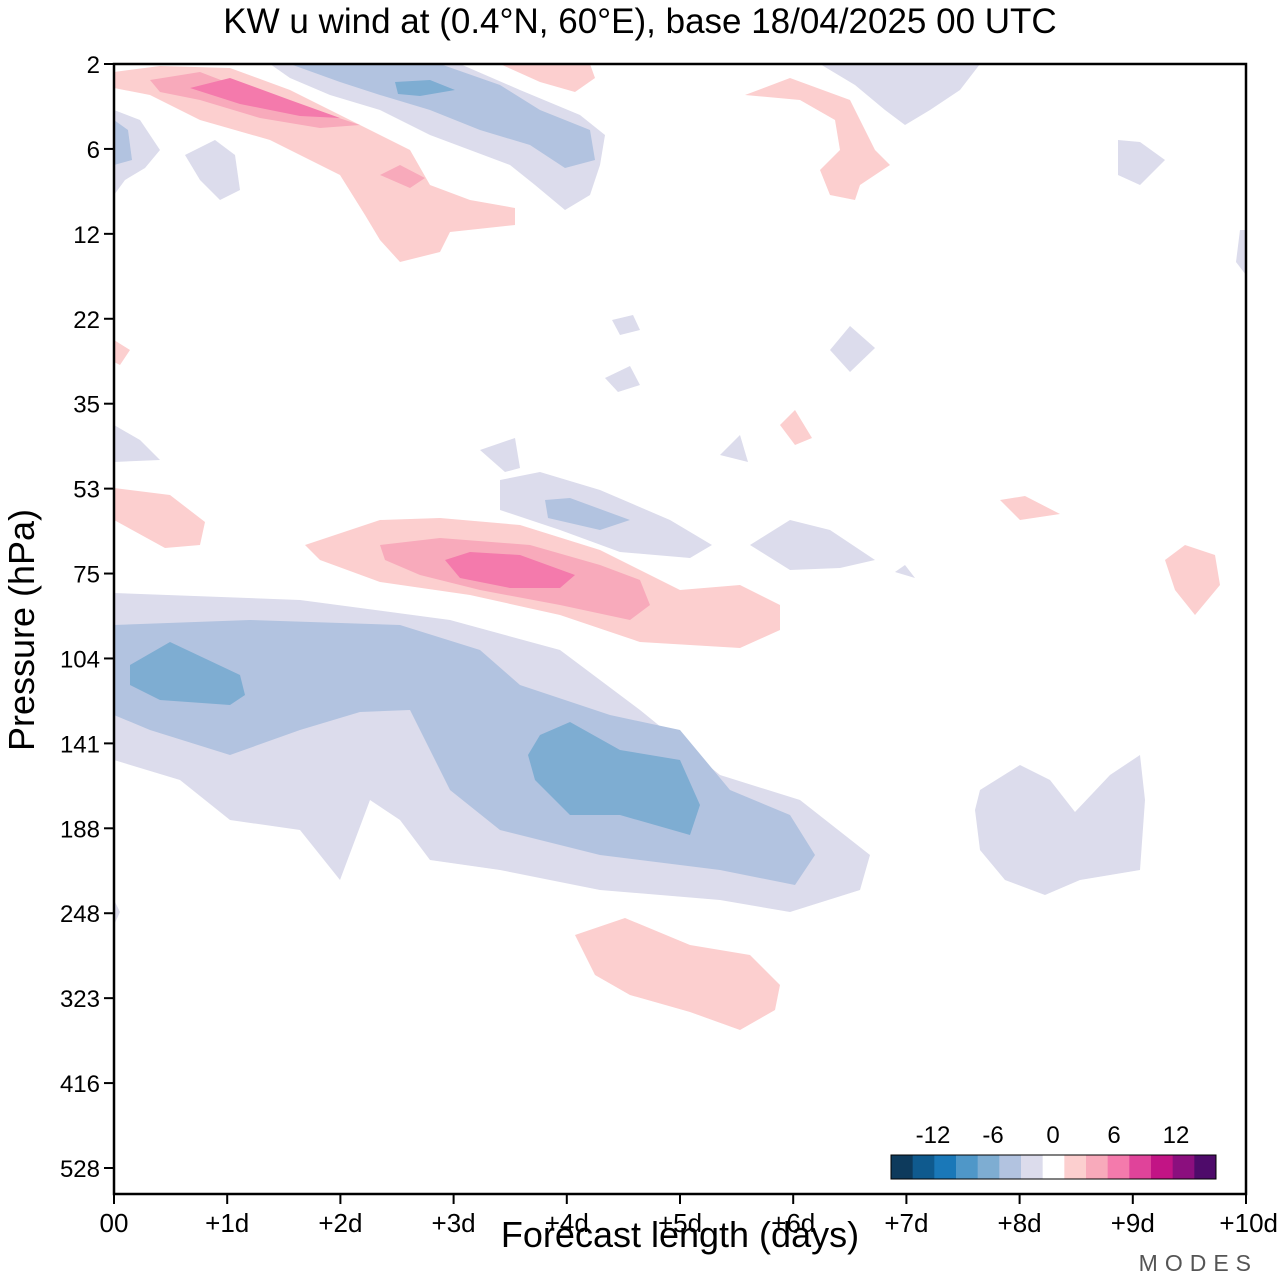 This screenshot has width=1280, height=1286. What do you see at coordinates (1060, 825) in the screenshot?
I see `contour-lavender-right-lower` at bounding box center [1060, 825].